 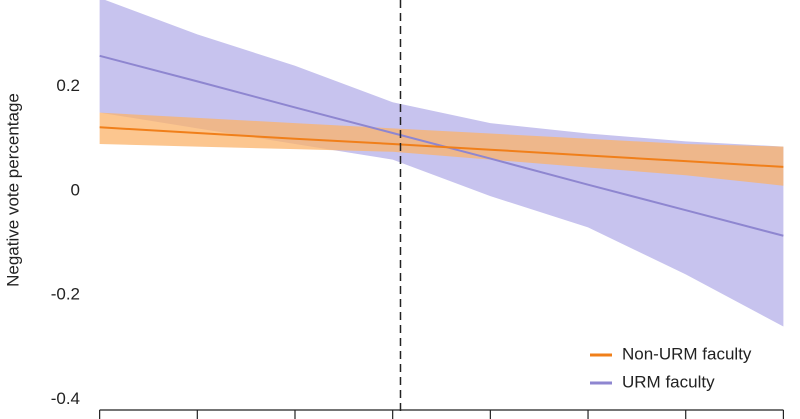 I want to click on y-tick-label: -0.2, so click(x=65, y=294).